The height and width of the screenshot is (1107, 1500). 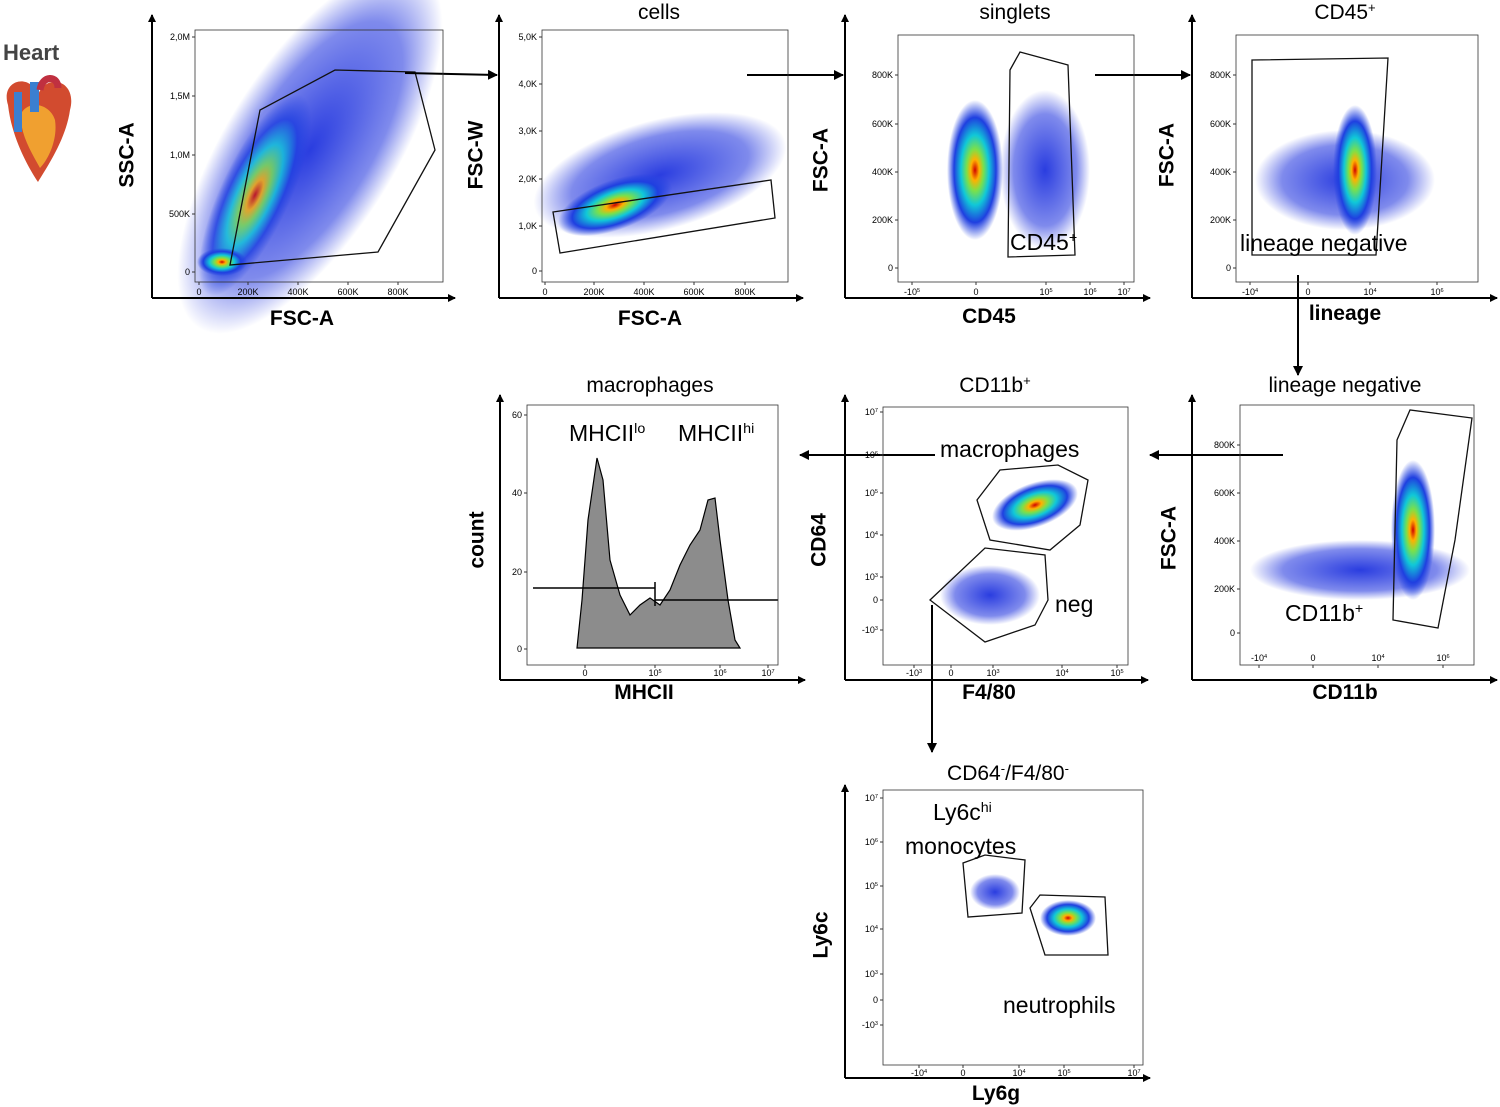 I want to click on gate-label-part: macrophages, so click(x=1009, y=449).